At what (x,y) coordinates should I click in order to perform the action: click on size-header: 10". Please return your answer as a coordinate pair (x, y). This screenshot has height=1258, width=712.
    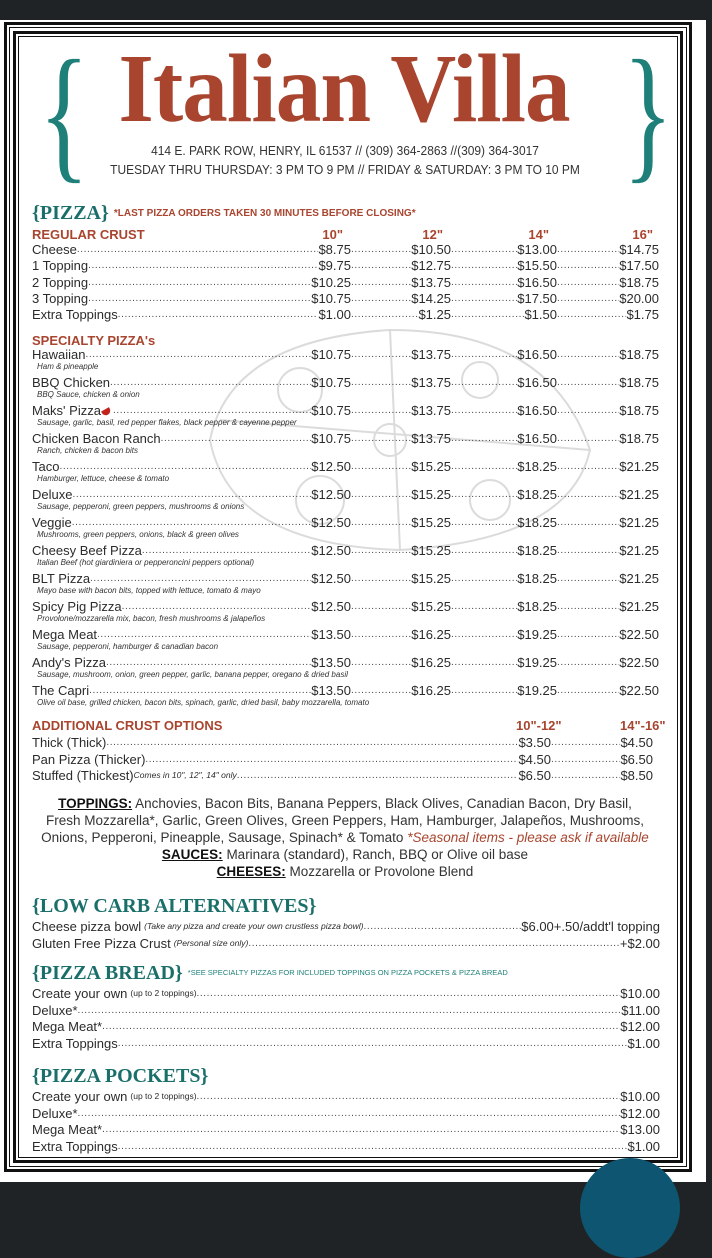
    Looking at the image, I should click on (332, 234).